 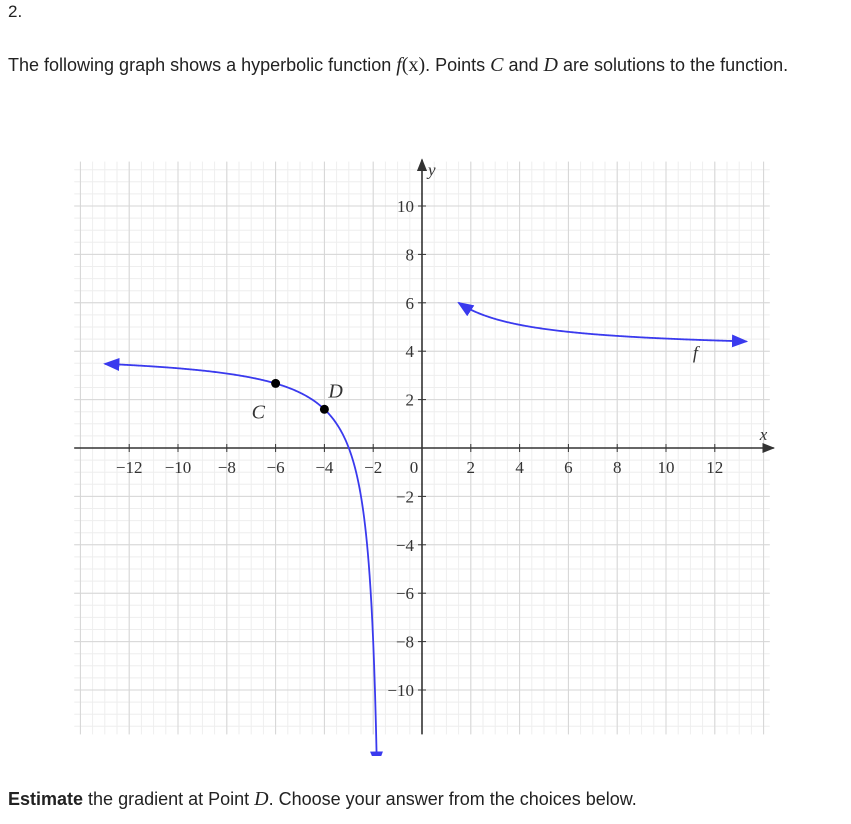 I want to click on curve-label: f, so click(x=697, y=352).